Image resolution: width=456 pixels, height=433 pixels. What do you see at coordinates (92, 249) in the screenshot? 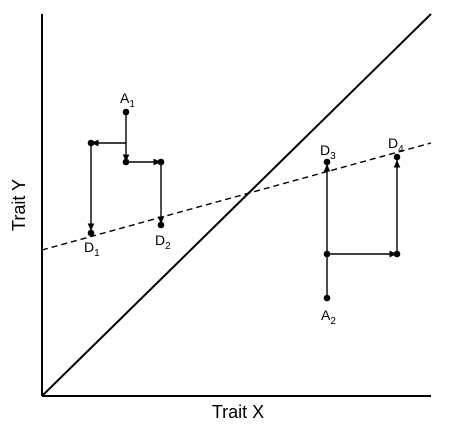
I see `label-d1: D1` at bounding box center [92, 249].